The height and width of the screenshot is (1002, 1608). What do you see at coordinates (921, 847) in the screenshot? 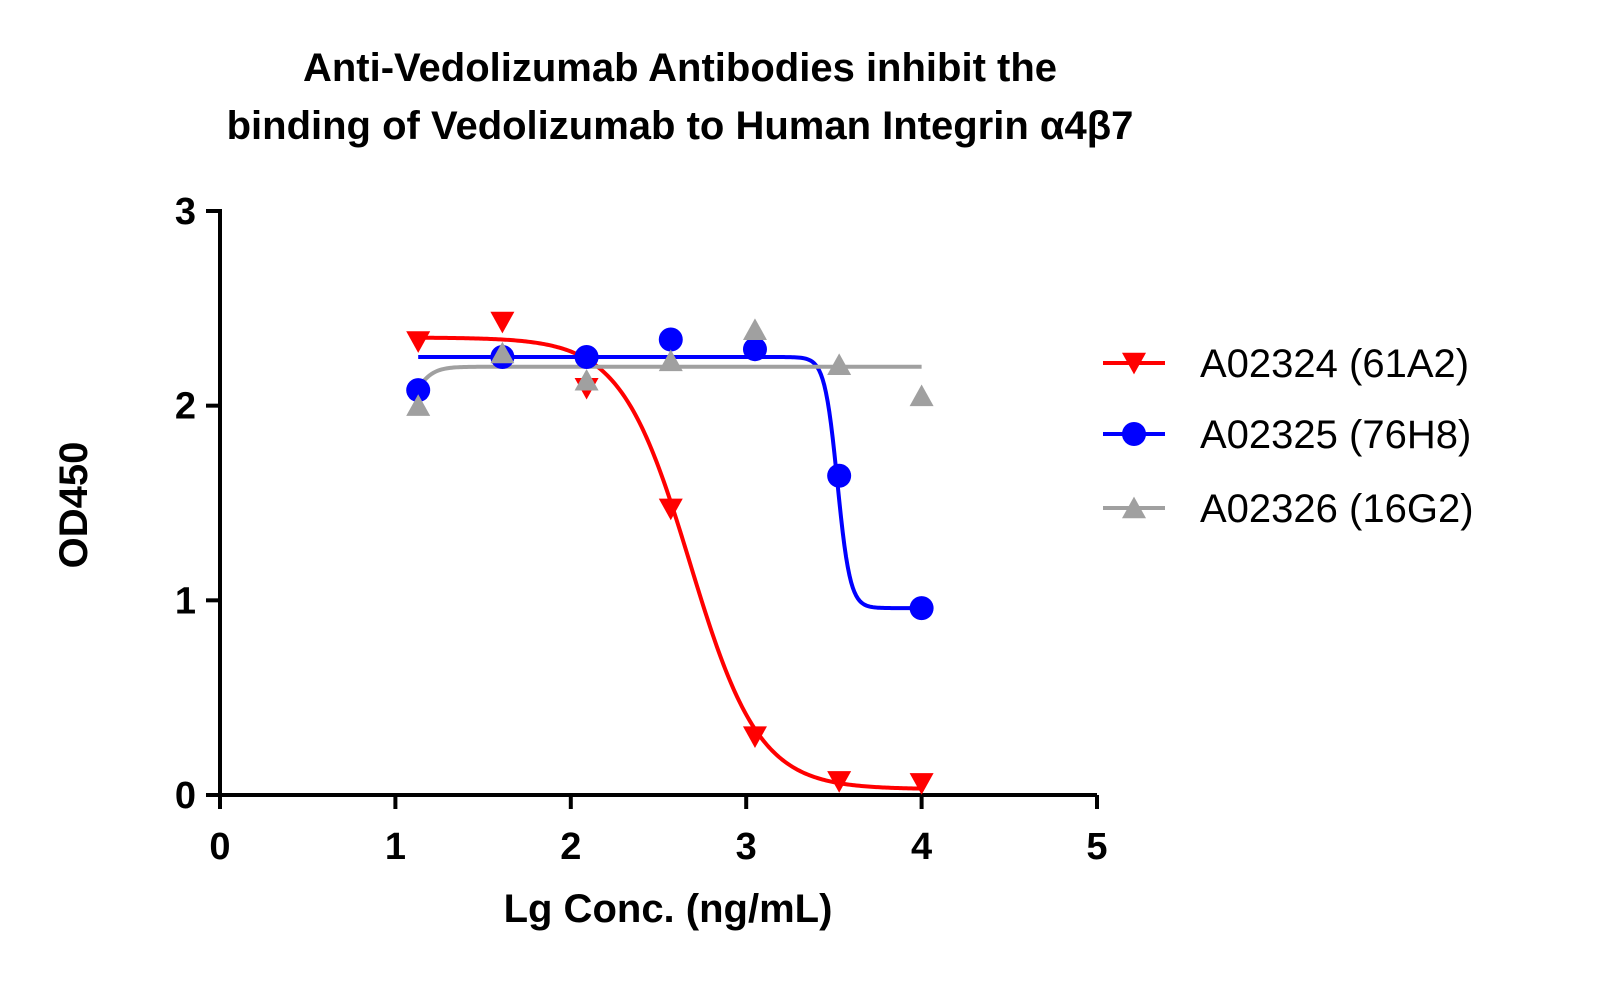
I see `x-tick-label: 4` at bounding box center [921, 847].